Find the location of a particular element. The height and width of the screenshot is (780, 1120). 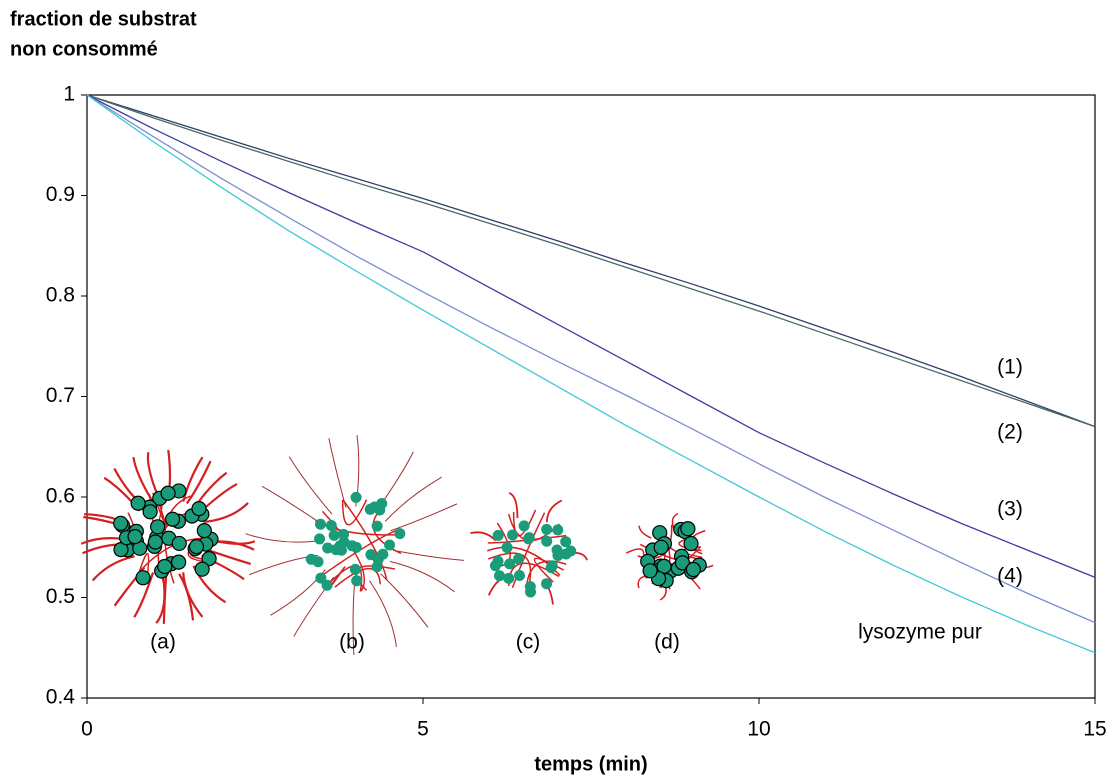

series-label: lysozyme pur is located at coordinates (920, 632).